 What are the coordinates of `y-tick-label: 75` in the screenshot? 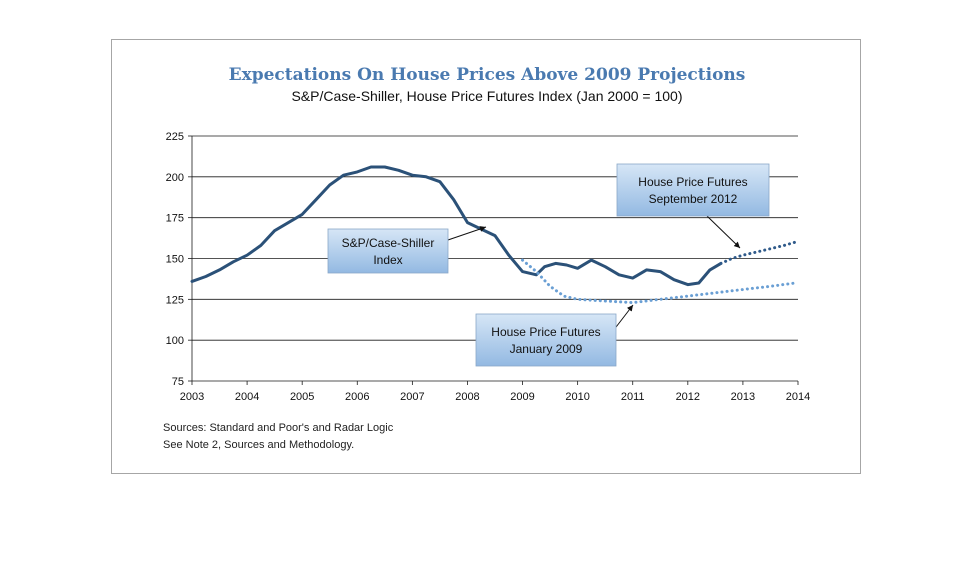 It's located at (178, 382).